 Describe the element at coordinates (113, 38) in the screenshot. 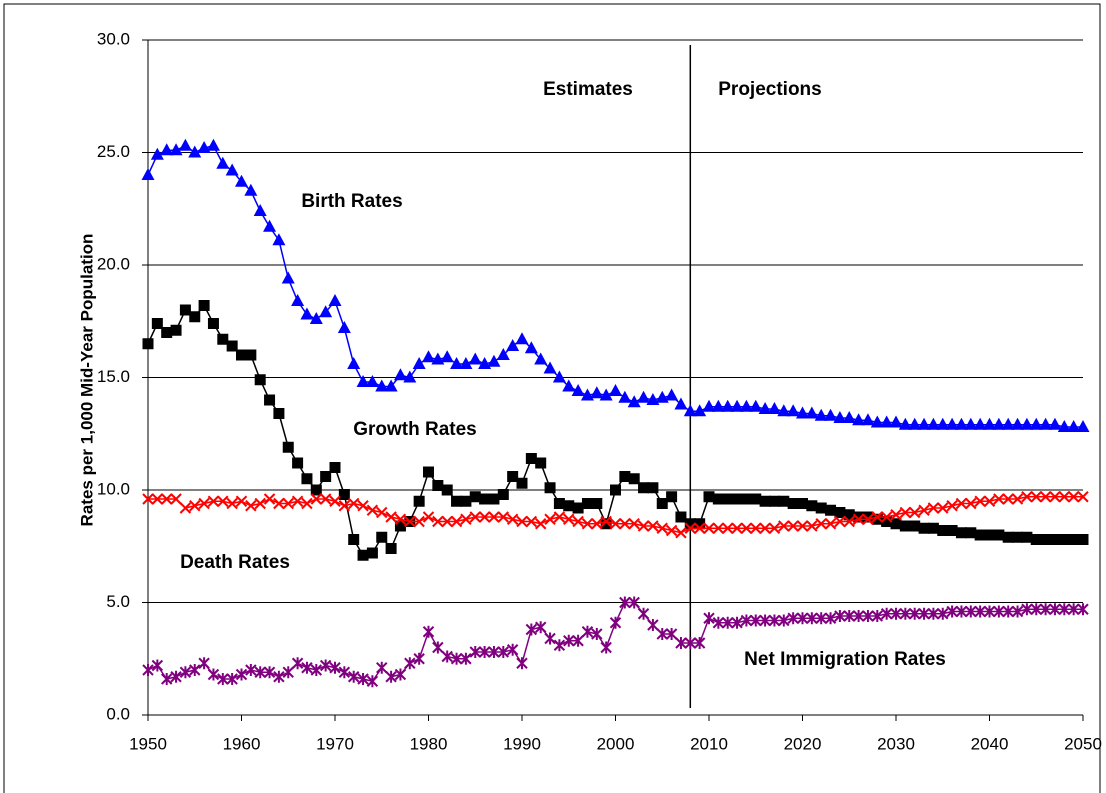

I see `y-tick-label: 30.0` at that location.